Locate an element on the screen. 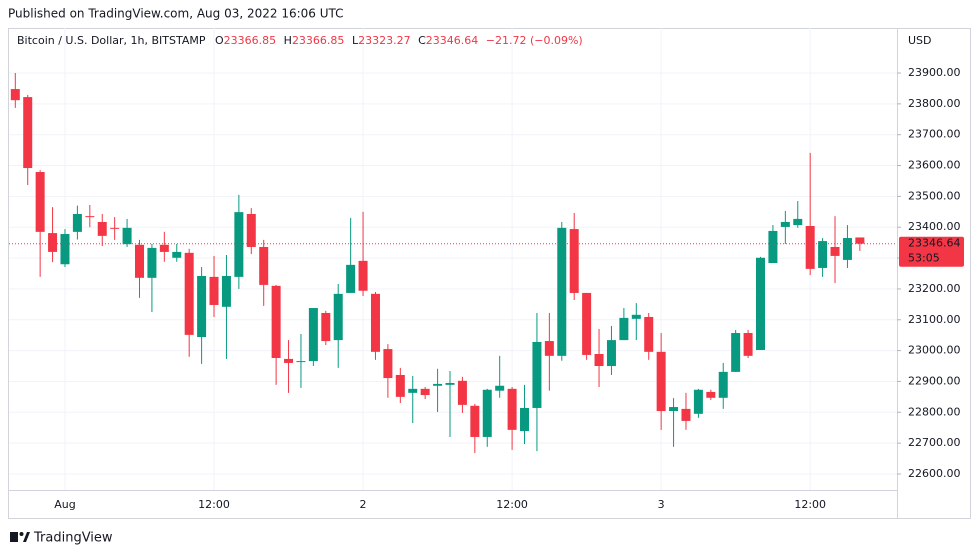 This screenshot has width=979, height=555. open-value: 23366.85 is located at coordinates (250, 40).